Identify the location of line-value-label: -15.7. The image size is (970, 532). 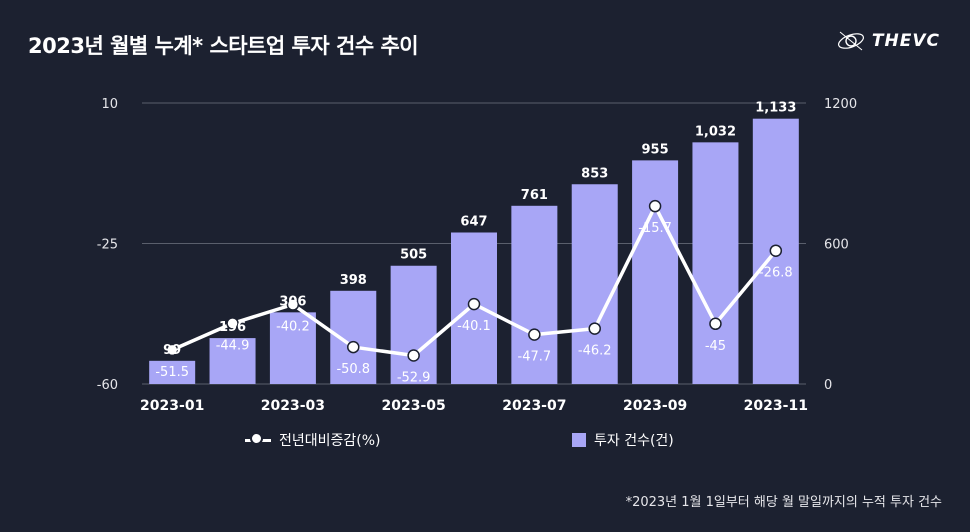
(655, 228).